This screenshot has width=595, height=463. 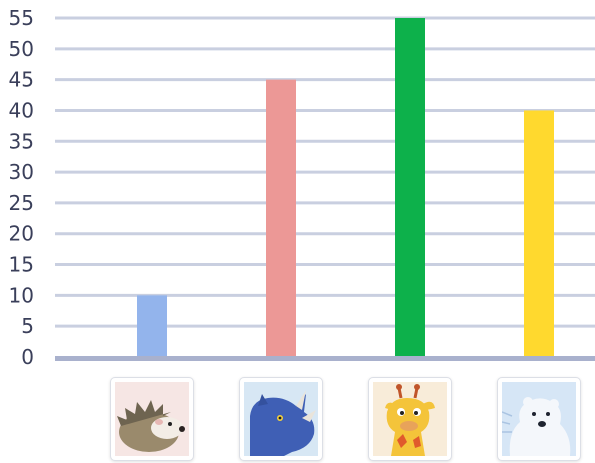 What do you see at coordinates (21, 265) in the screenshot?
I see `y-tick-label: 15` at bounding box center [21, 265].